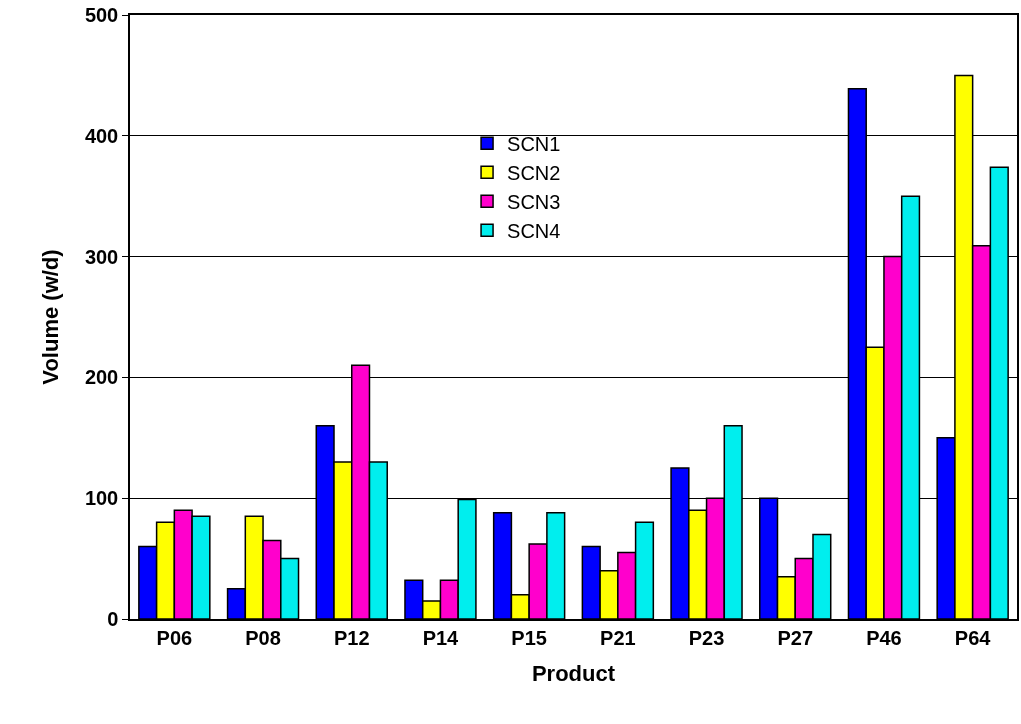 This screenshot has height=724, width=1021. What do you see at coordinates (534, 144) in the screenshot?
I see `legend-label: SCN1` at bounding box center [534, 144].